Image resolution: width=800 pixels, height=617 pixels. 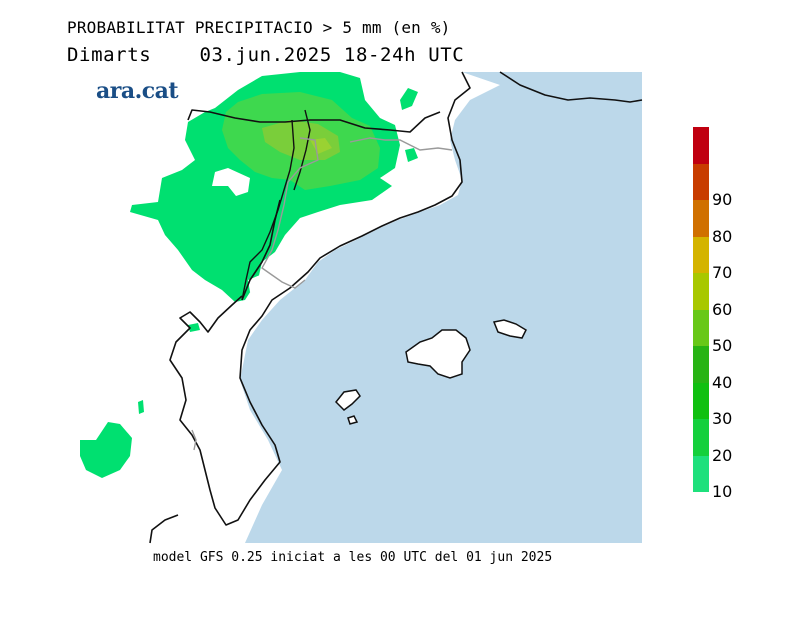 I want to click on ara-cat-logo: ara.cat, so click(x=137, y=91).